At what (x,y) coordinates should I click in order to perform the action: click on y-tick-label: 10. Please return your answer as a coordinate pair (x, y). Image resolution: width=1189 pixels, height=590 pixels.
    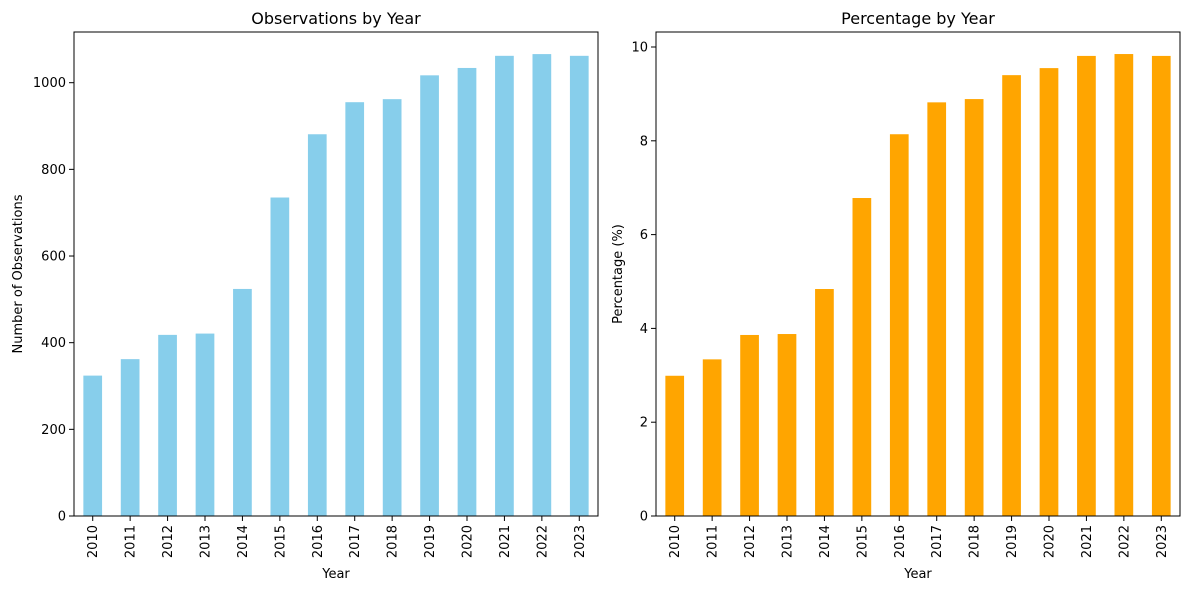
    Looking at the image, I should click on (639, 48).